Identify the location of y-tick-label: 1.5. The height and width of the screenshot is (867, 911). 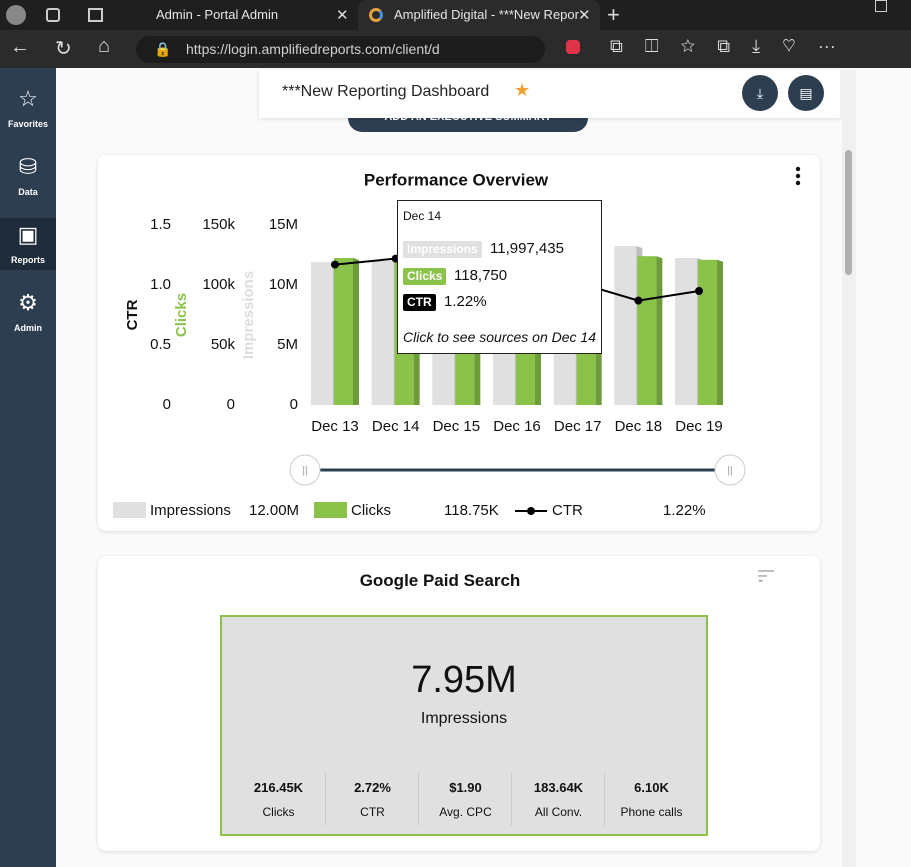
(160, 224).